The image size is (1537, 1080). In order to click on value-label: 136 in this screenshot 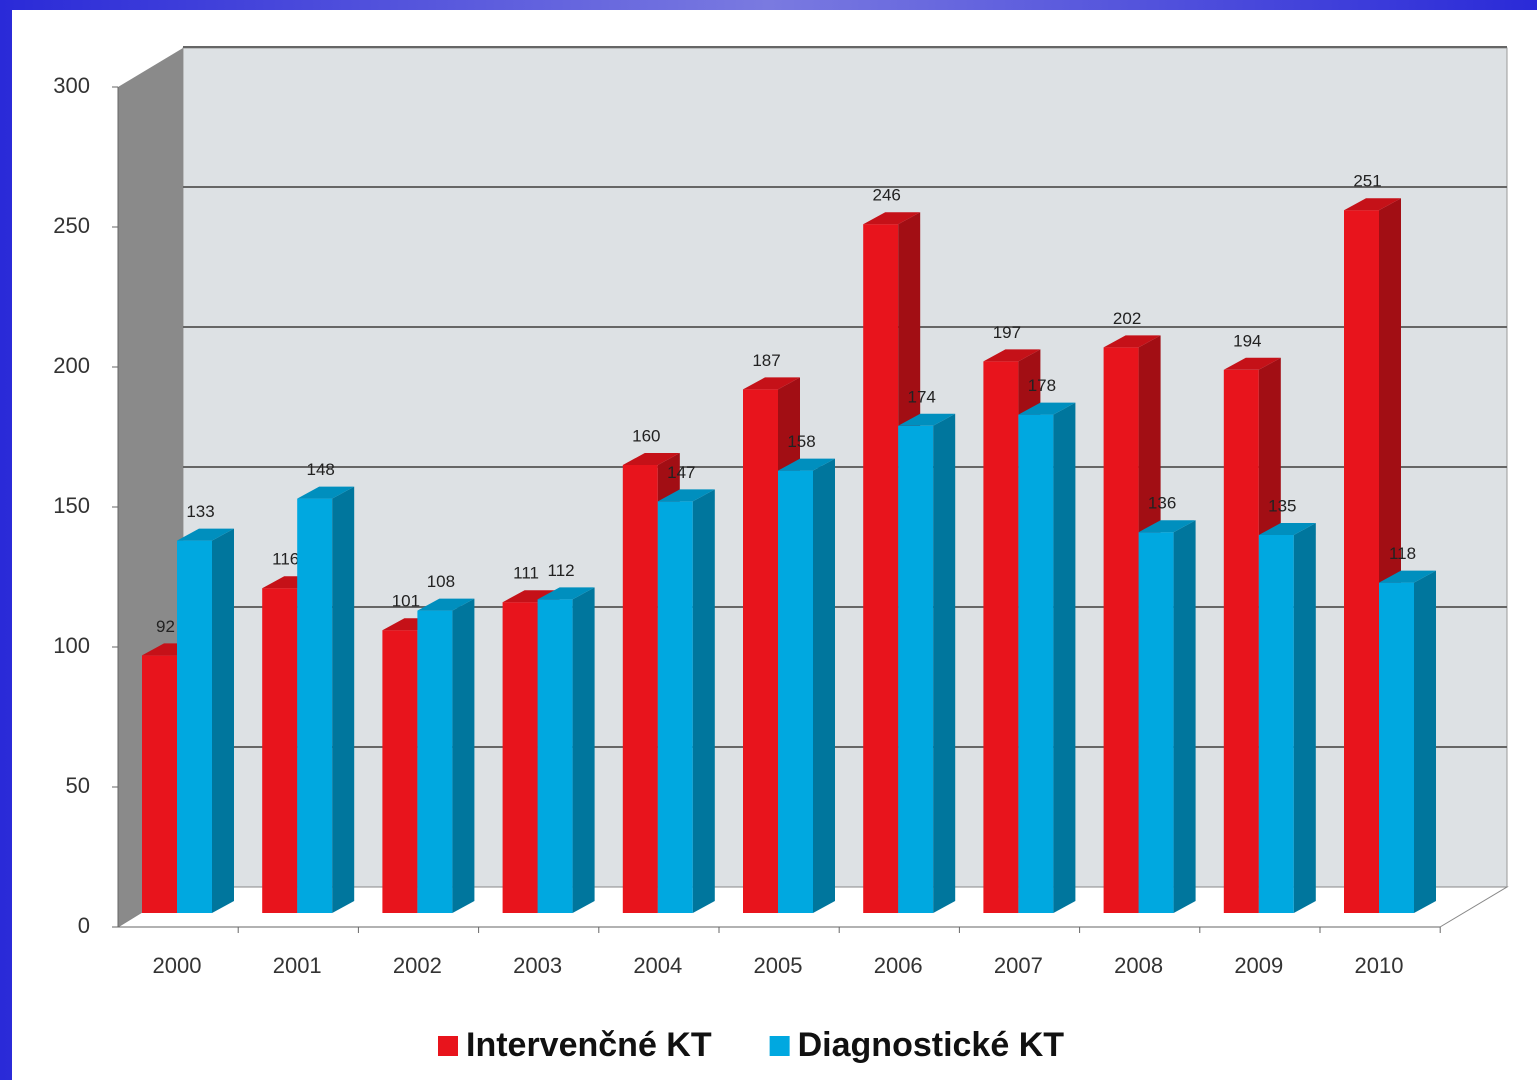, I will do `click(1162, 503)`.